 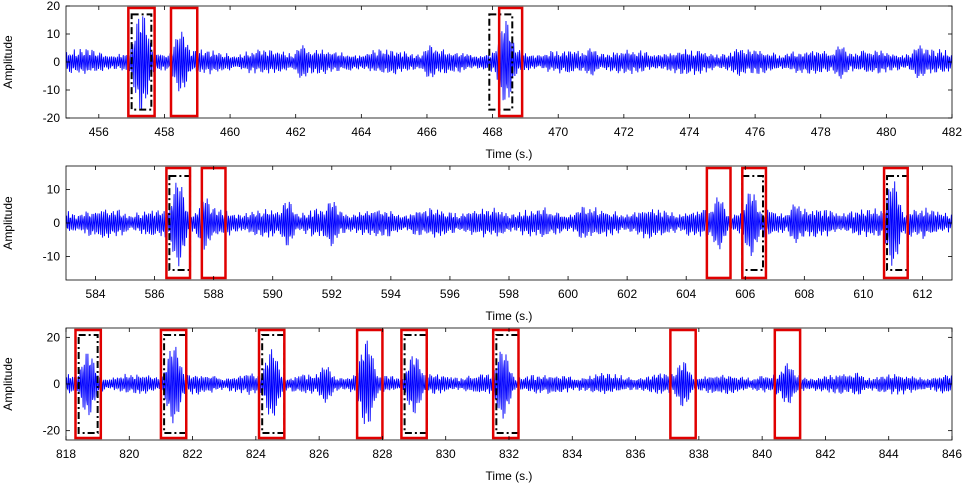 I want to click on x-tick-label: 834, so click(x=572, y=454).